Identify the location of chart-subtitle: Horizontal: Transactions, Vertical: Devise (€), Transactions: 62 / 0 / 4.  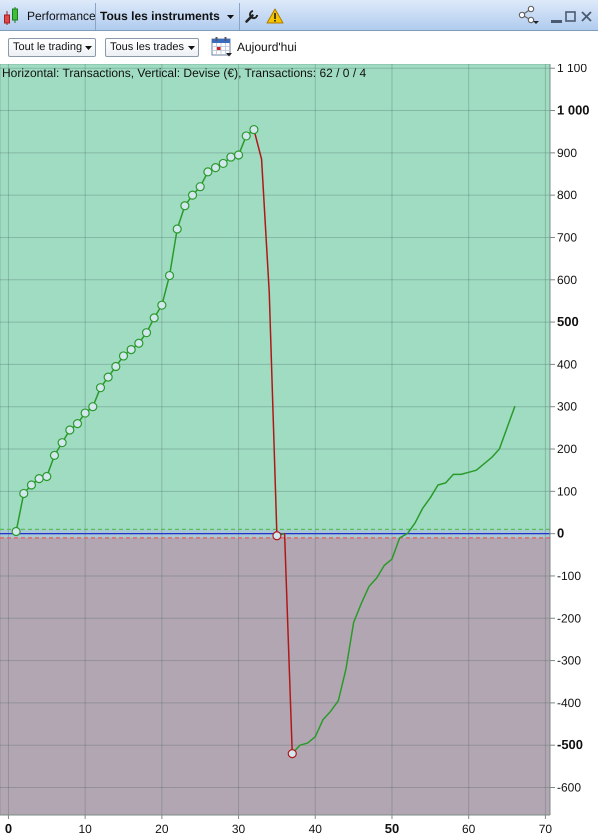
(184, 73).